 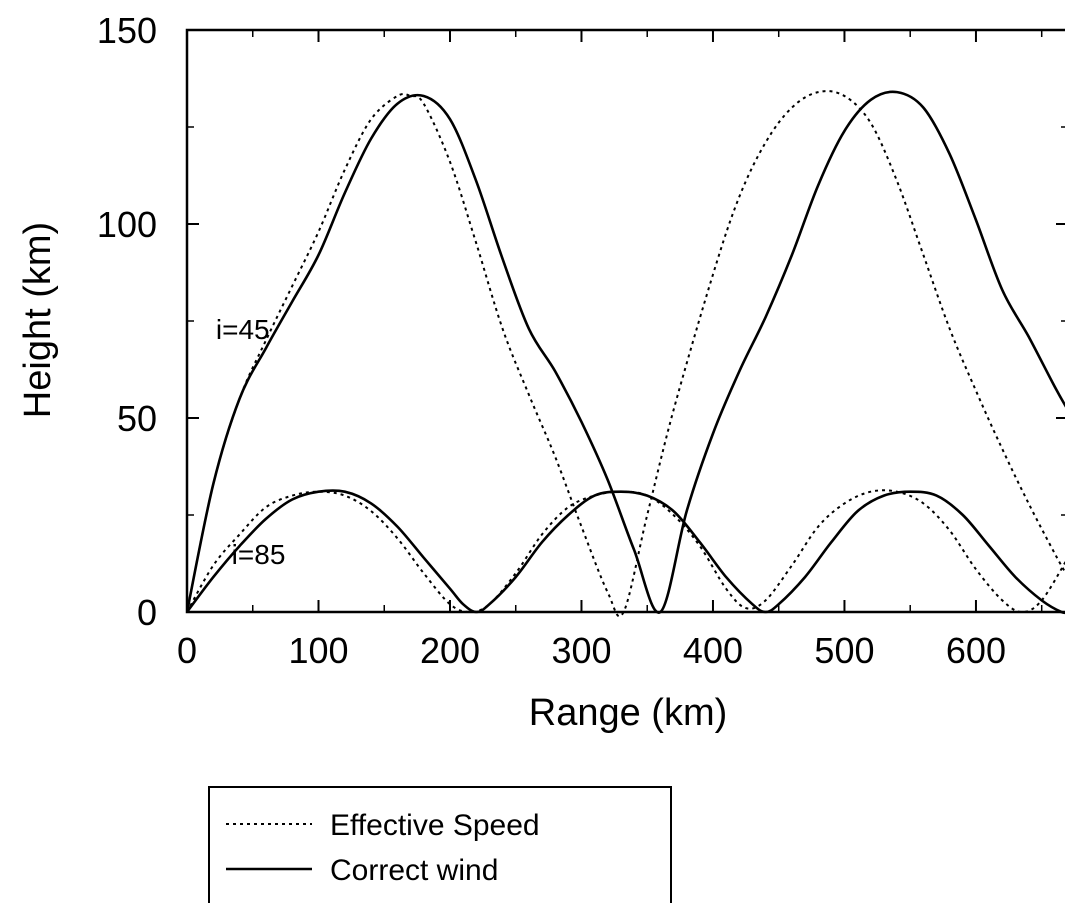 I want to click on annotation-label: i=85, so click(x=259, y=554).